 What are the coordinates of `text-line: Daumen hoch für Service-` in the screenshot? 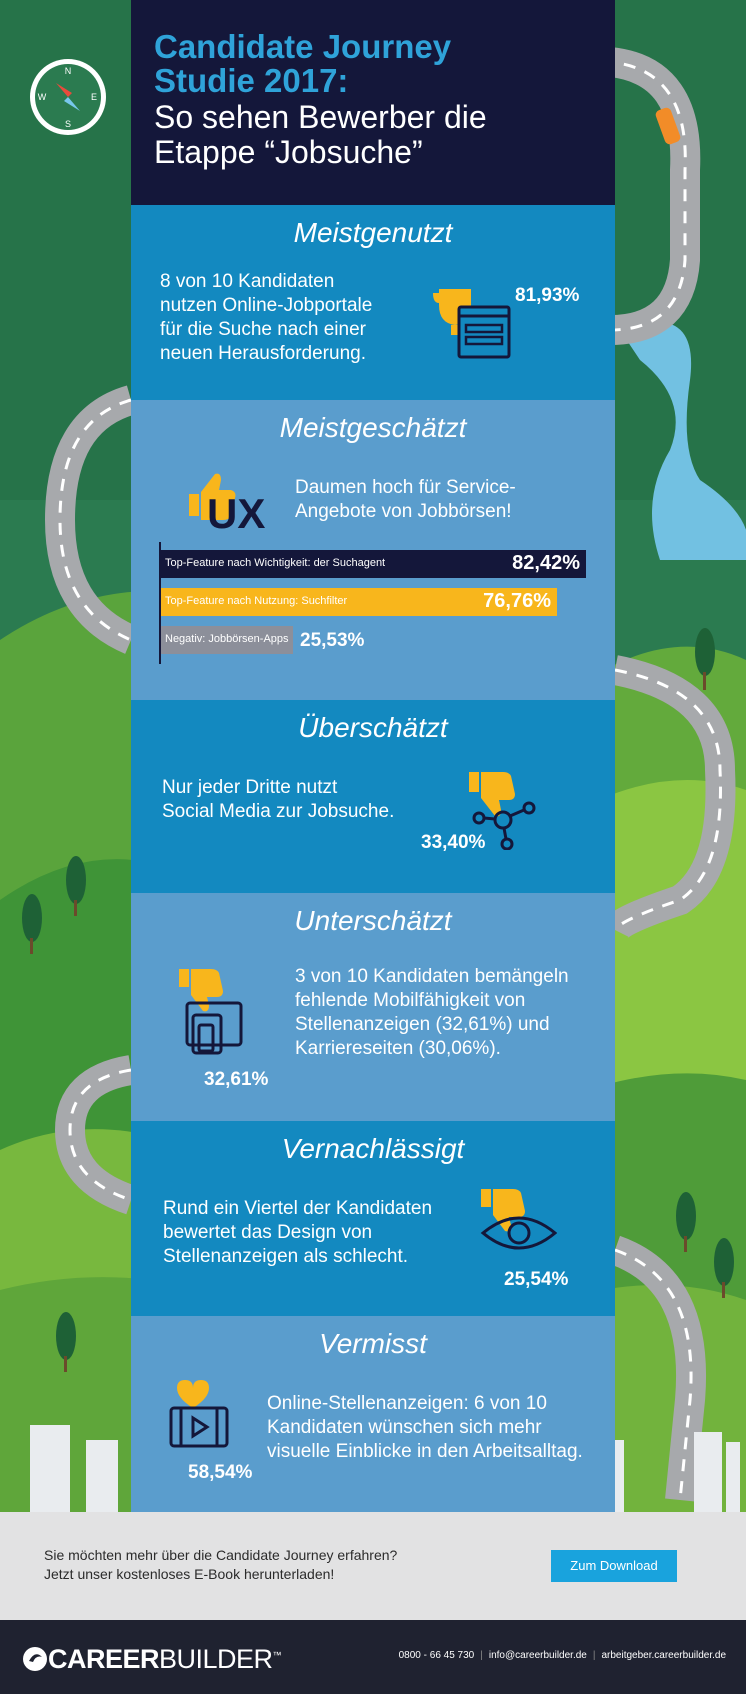 It's located at (405, 487).